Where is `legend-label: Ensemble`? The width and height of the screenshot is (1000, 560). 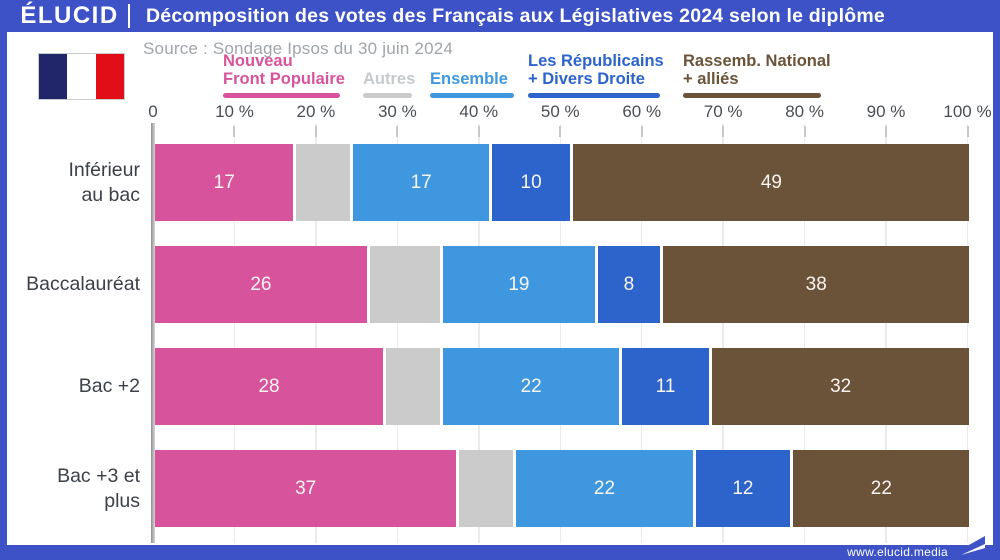 legend-label: Ensemble is located at coordinates (469, 79).